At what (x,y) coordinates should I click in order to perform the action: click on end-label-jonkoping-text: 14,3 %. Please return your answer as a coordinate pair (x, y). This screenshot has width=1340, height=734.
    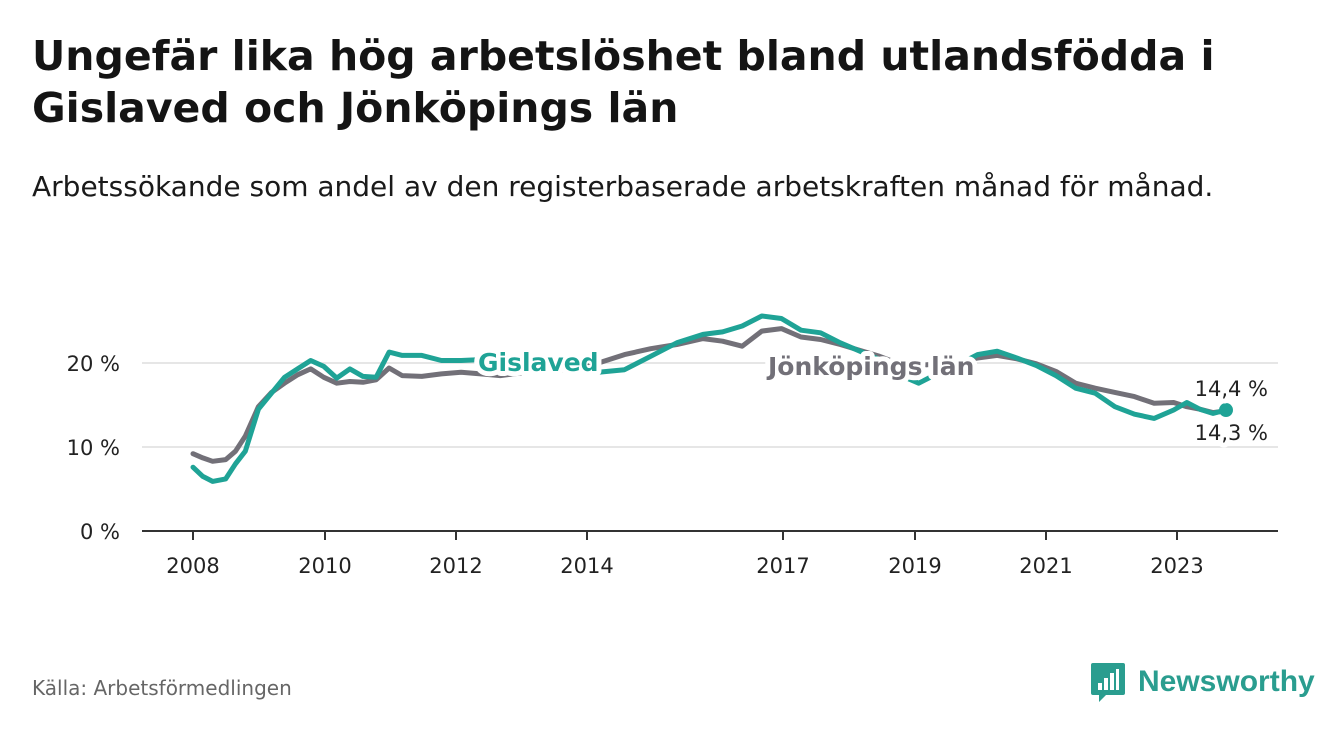
    Looking at the image, I should click on (1231, 433).